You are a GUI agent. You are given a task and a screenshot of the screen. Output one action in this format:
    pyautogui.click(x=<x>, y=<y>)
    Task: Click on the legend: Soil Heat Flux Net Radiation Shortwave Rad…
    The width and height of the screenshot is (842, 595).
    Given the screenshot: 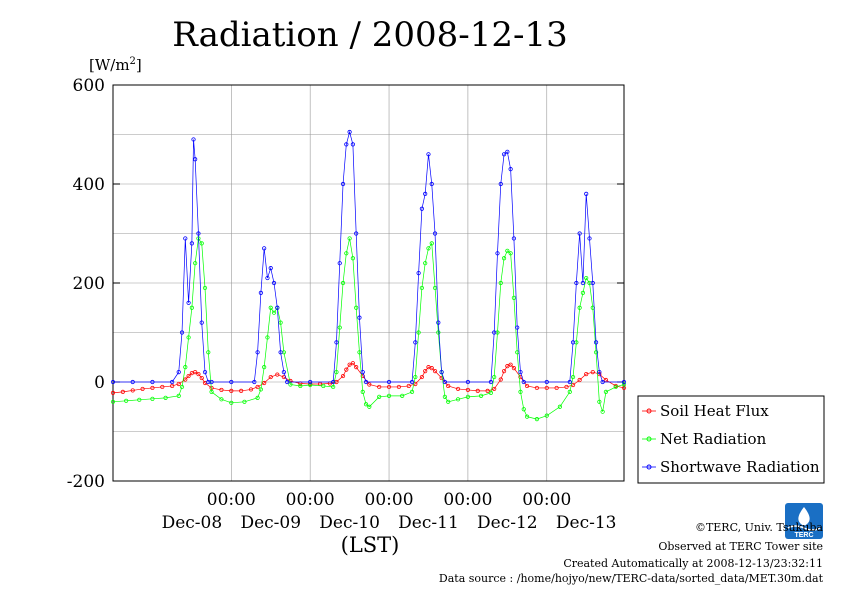 What is the action you would take?
    pyautogui.click(x=731, y=439)
    